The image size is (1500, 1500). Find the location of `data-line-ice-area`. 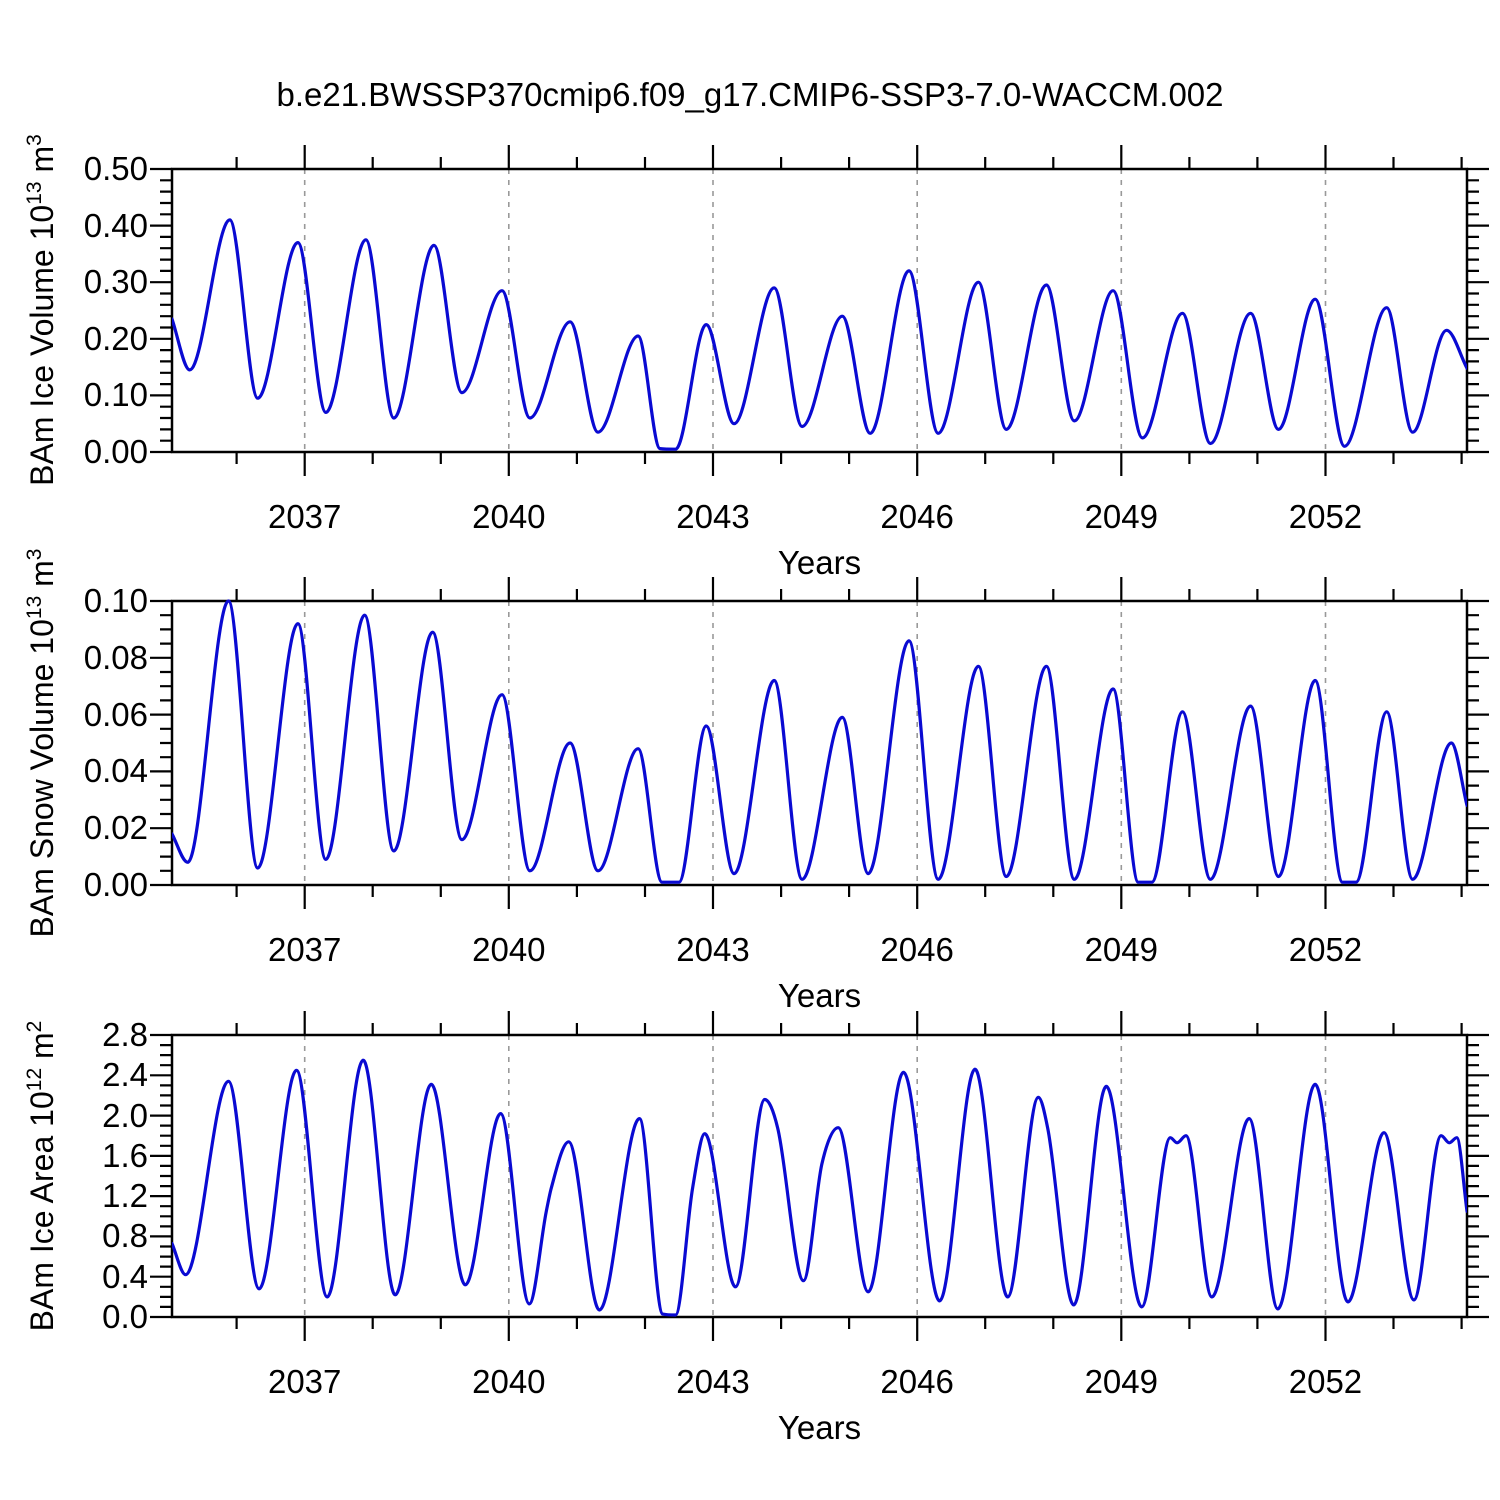

data-line-ice-area is located at coordinates (819, 1187).